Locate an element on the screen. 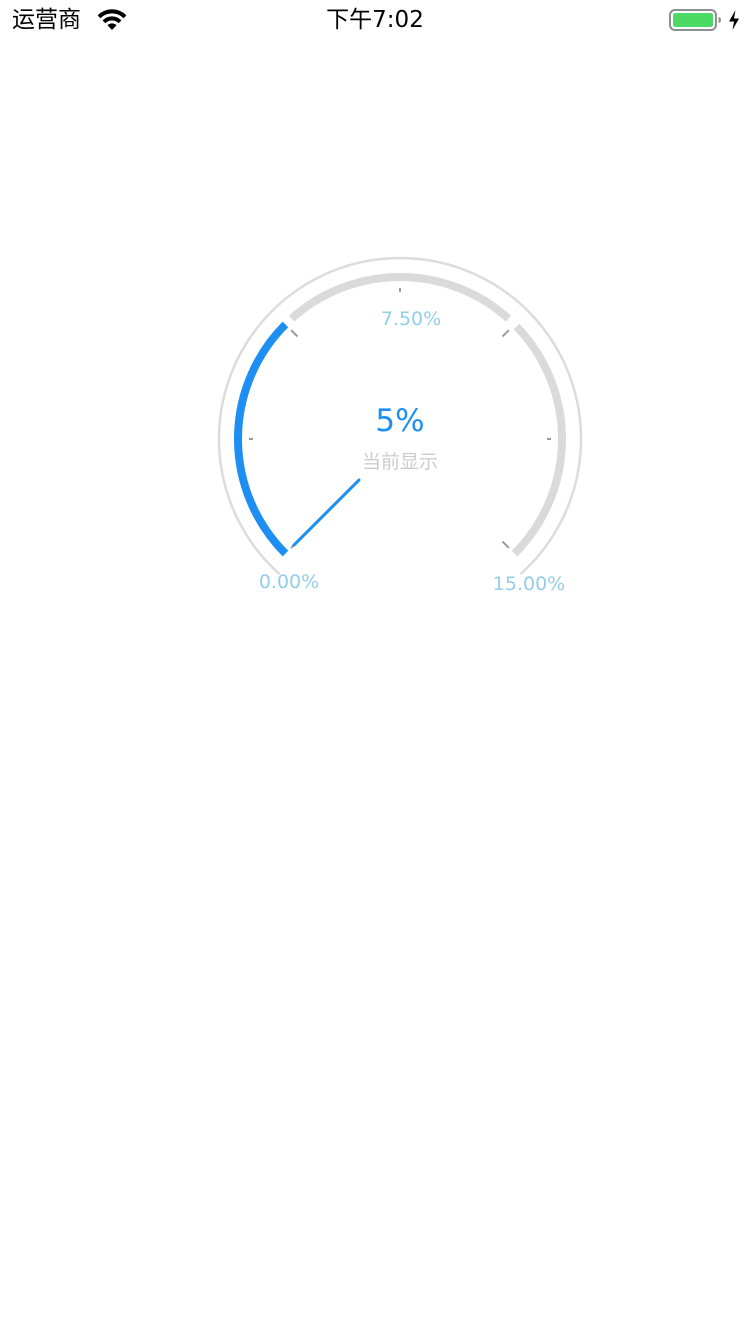  gauge-max-label: 15.00% is located at coordinates (529, 584).